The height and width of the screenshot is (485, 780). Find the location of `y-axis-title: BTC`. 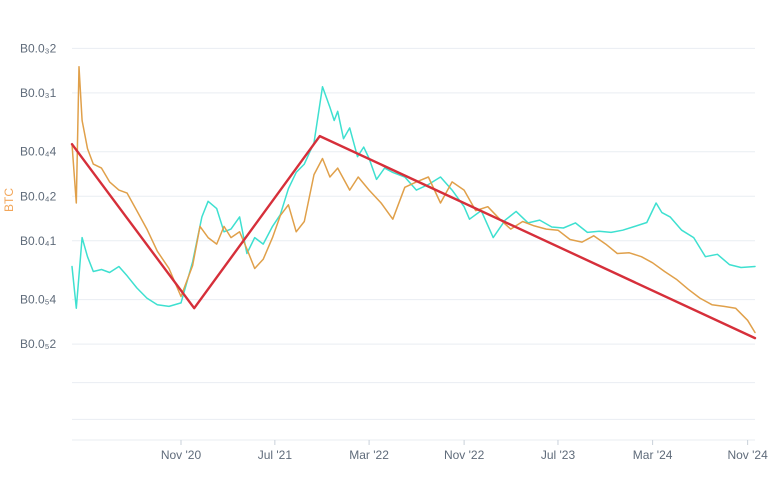

y-axis-title: BTC is located at coordinates (9, 200).